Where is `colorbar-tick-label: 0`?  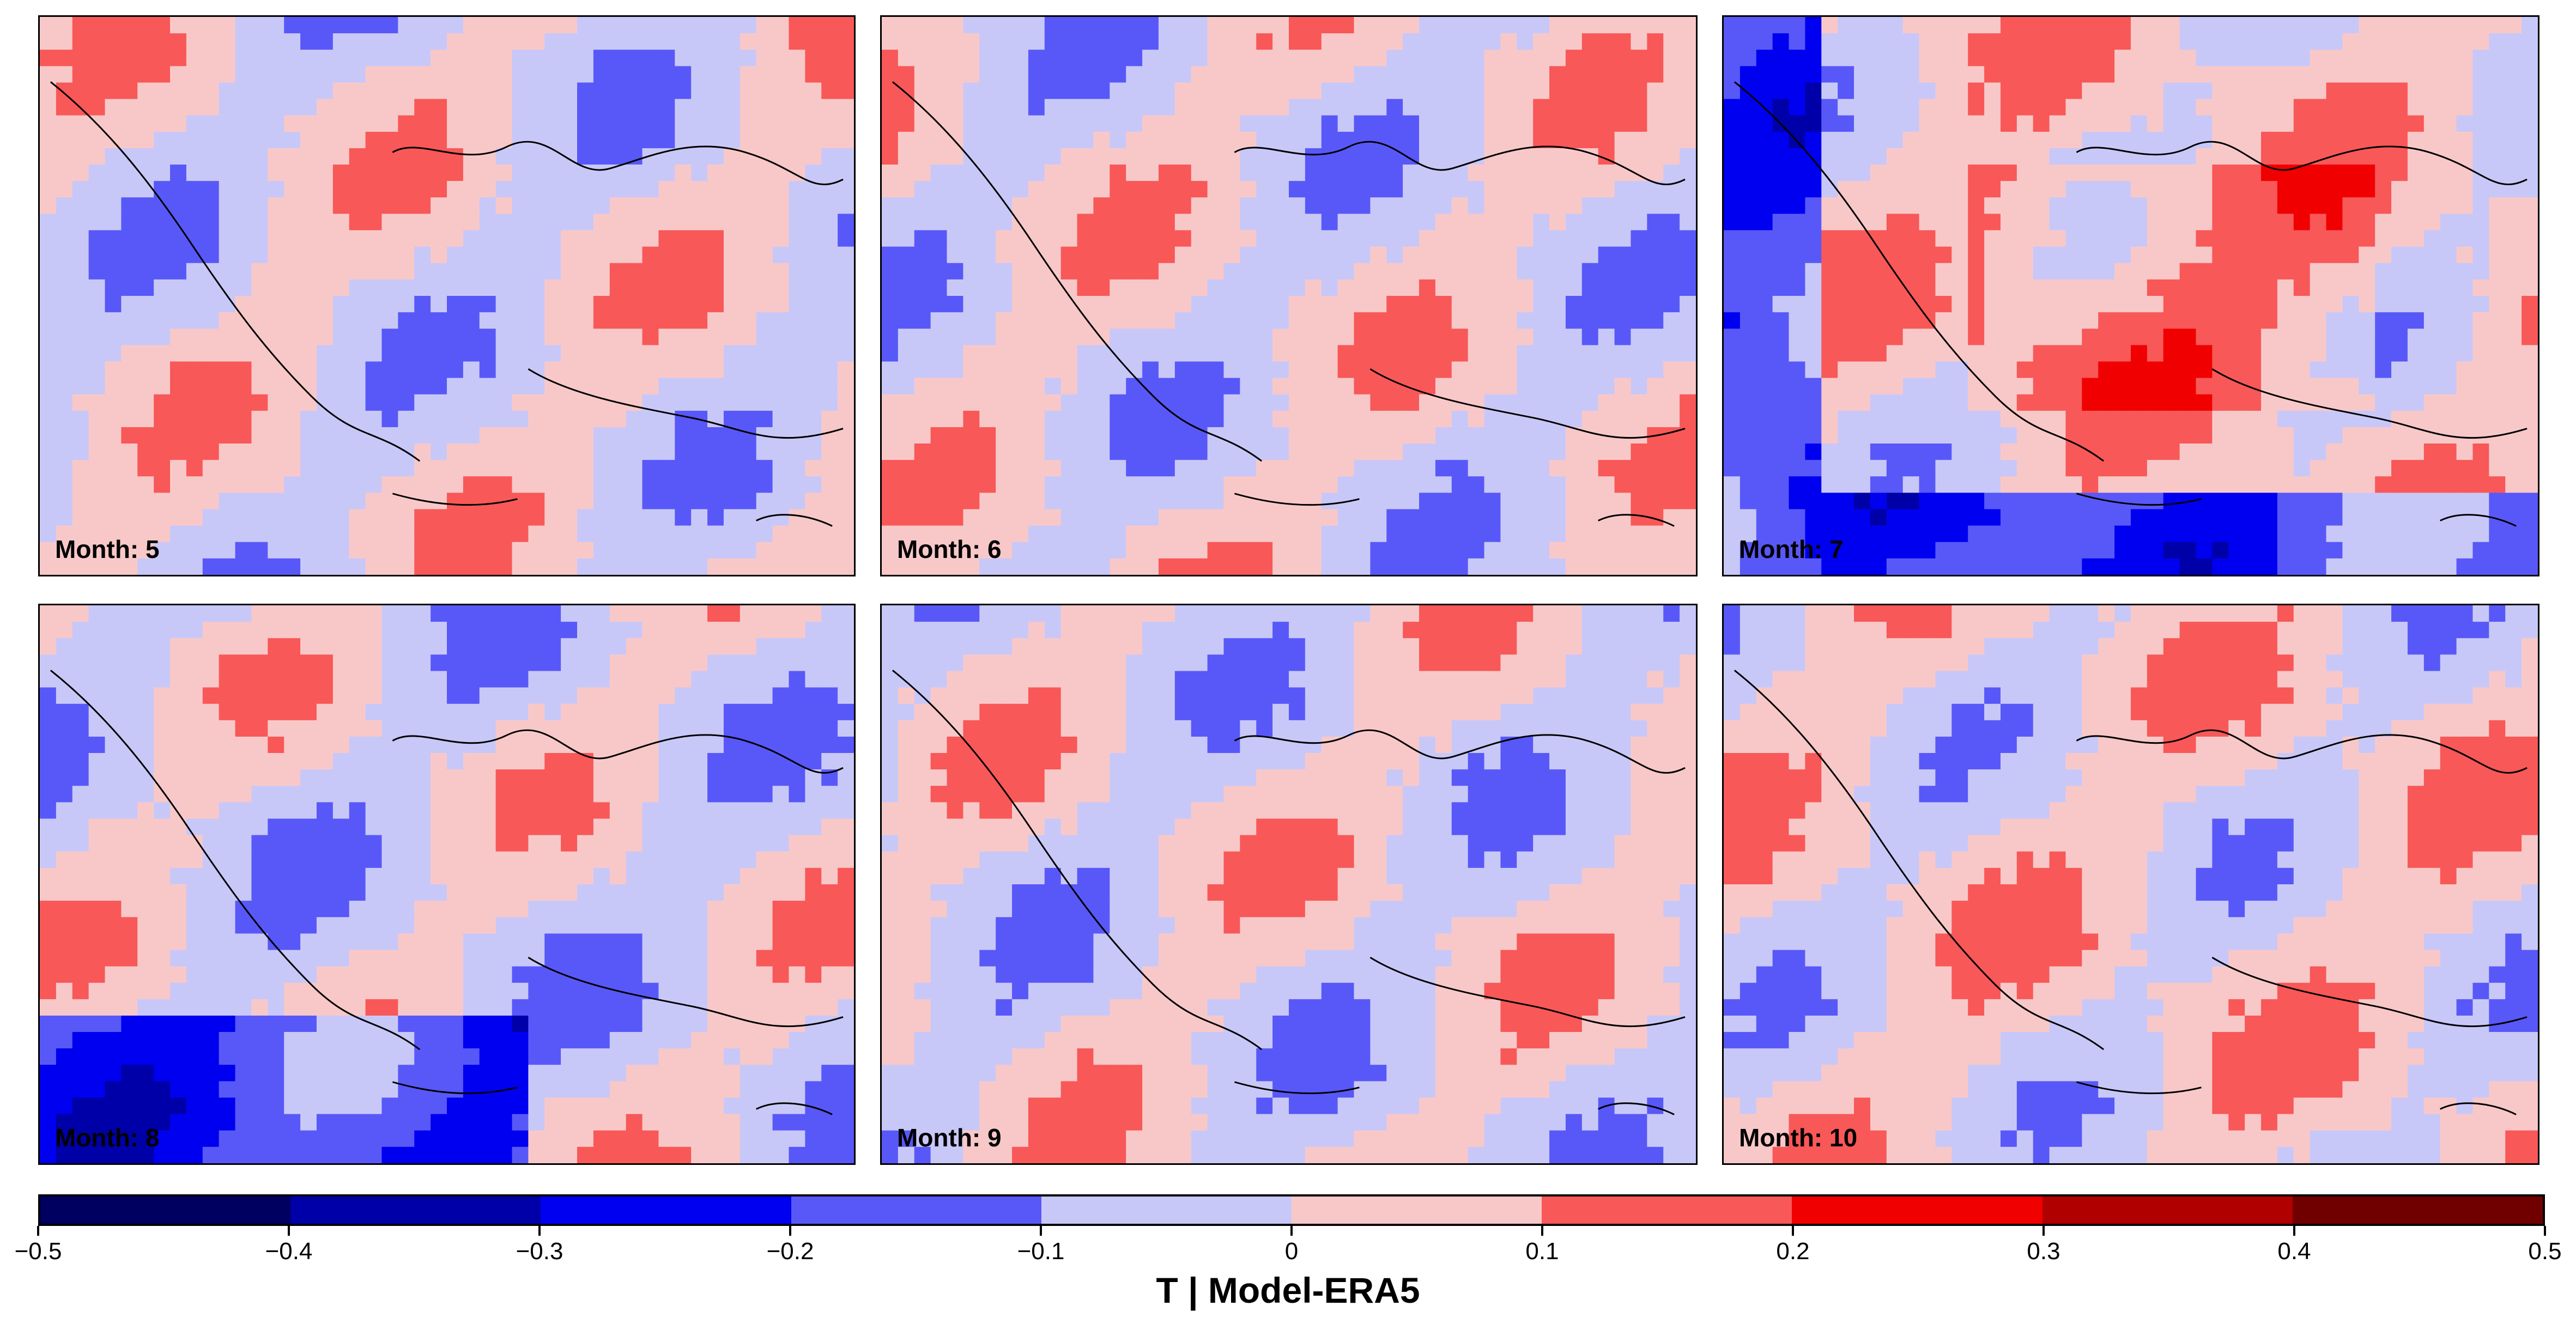 colorbar-tick-label: 0 is located at coordinates (1291, 1251).